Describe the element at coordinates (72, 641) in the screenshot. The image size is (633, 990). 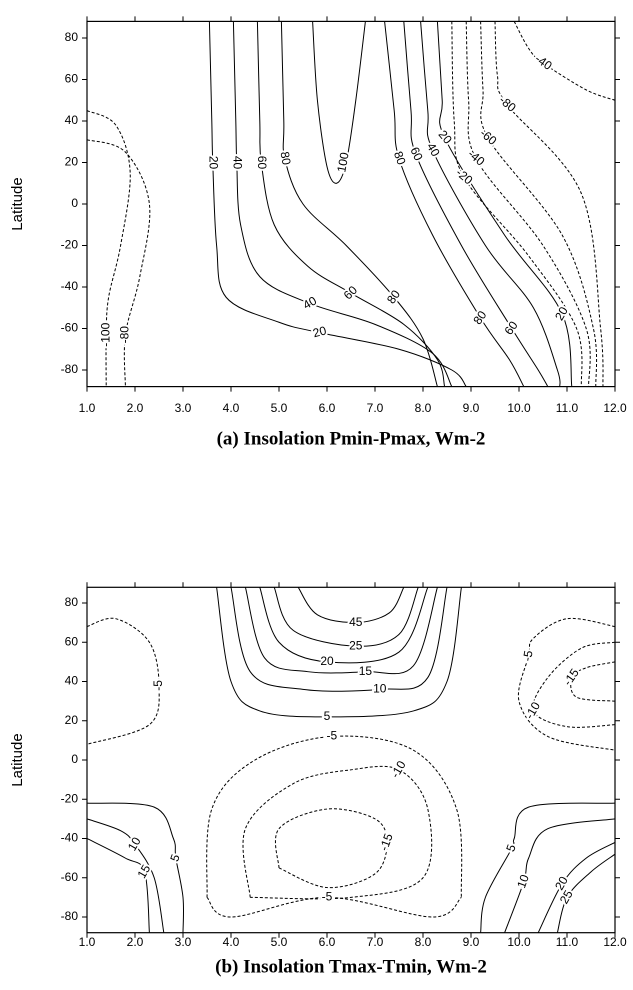
I see `y-tick-label: 60` at that location.